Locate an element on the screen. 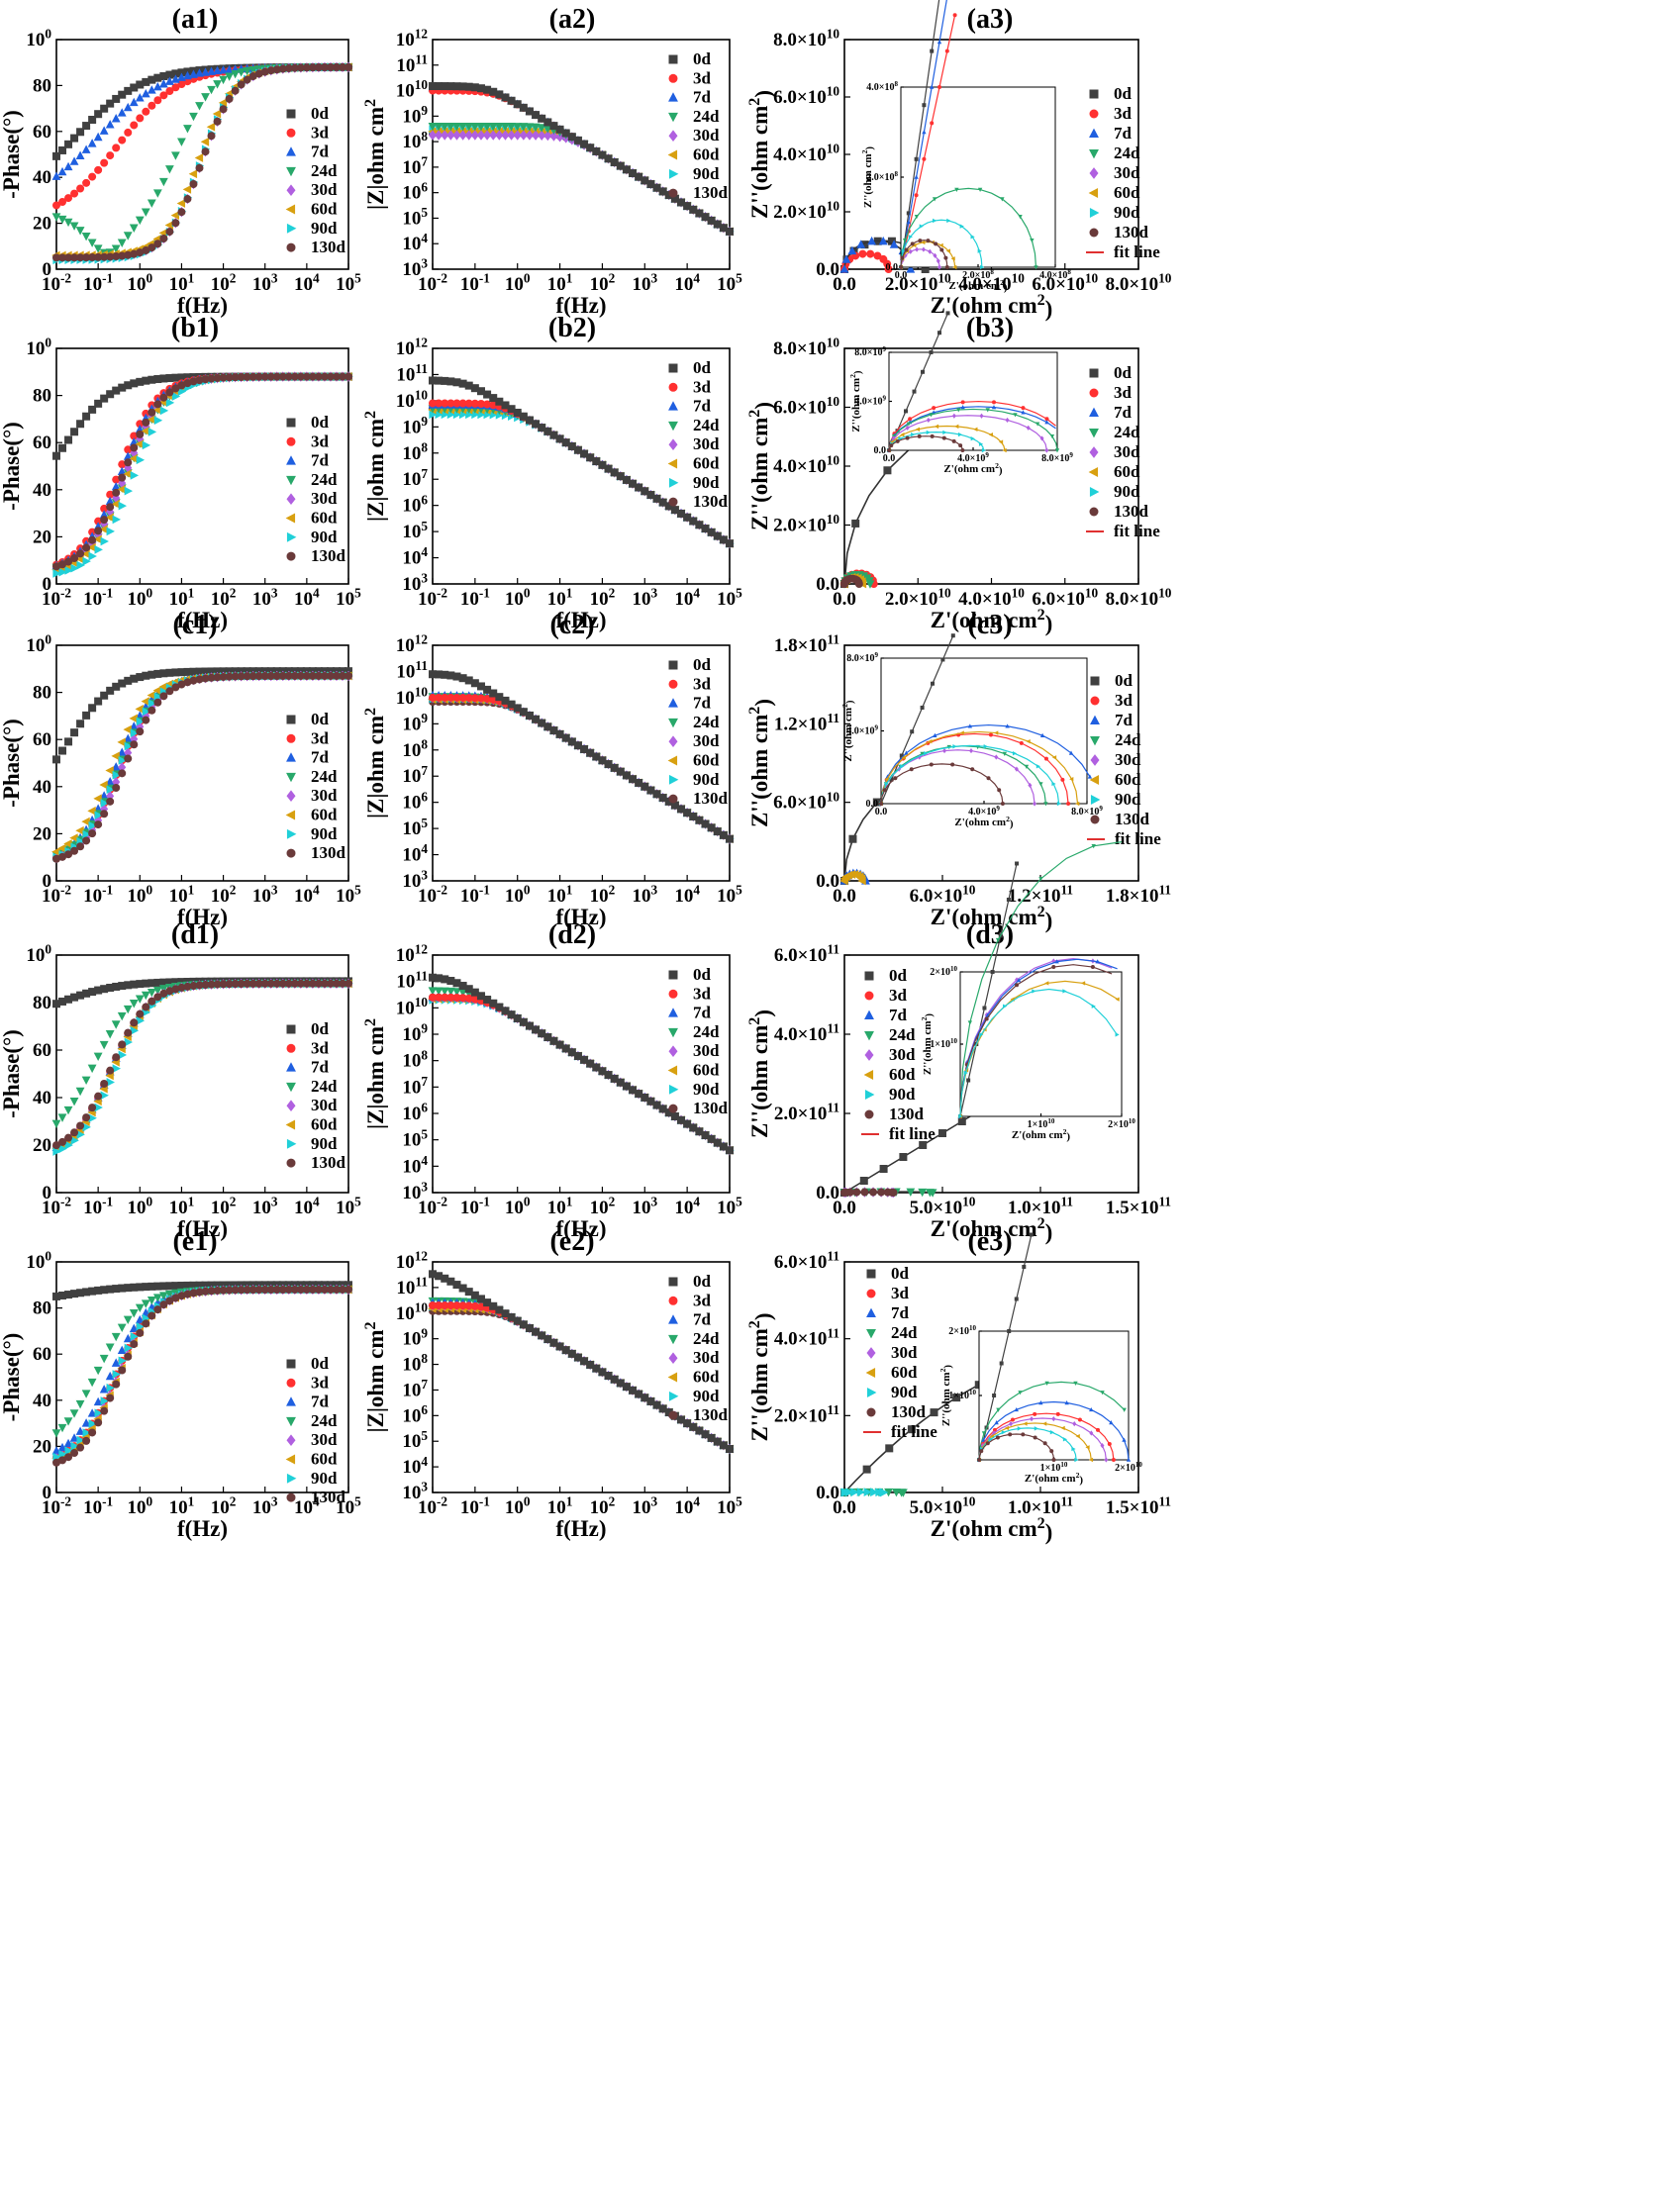  inset-y-label: Z''(ohm cm2) is located at coordinates (928, 1044).